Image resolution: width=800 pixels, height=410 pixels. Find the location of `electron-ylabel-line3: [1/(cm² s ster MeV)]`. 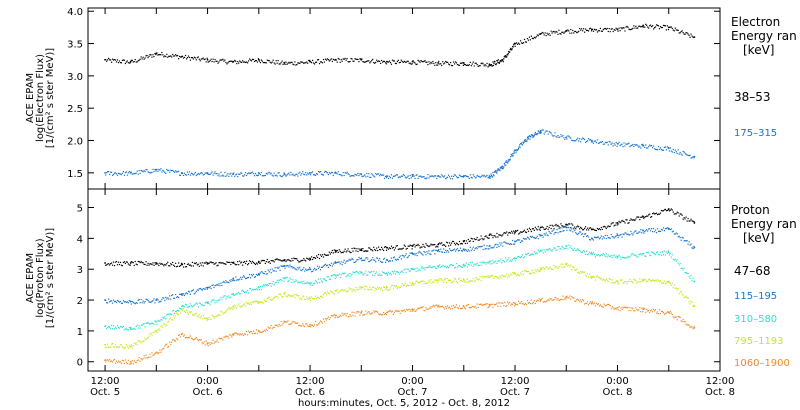

electron-ylabel-line3: [1/(cm² s ster MeV)] is located at coordinates (50, 98).